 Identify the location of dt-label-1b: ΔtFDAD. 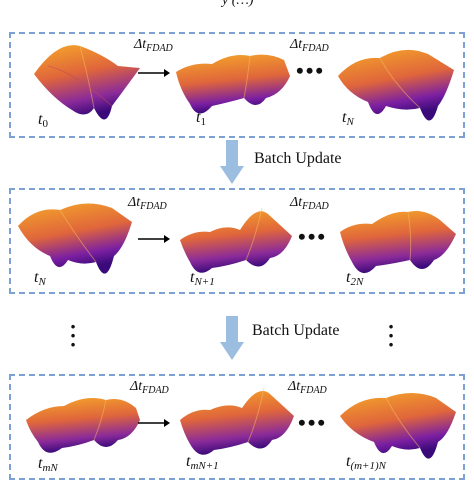
(309, 45).